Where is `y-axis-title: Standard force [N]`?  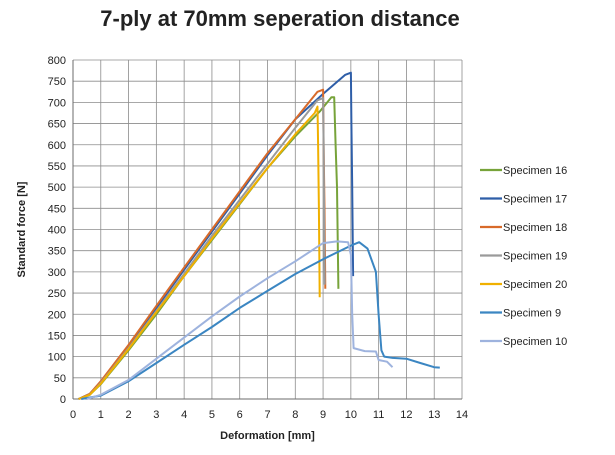
y-axis-title: Standard force [N] is located at coordinates (22, 229).